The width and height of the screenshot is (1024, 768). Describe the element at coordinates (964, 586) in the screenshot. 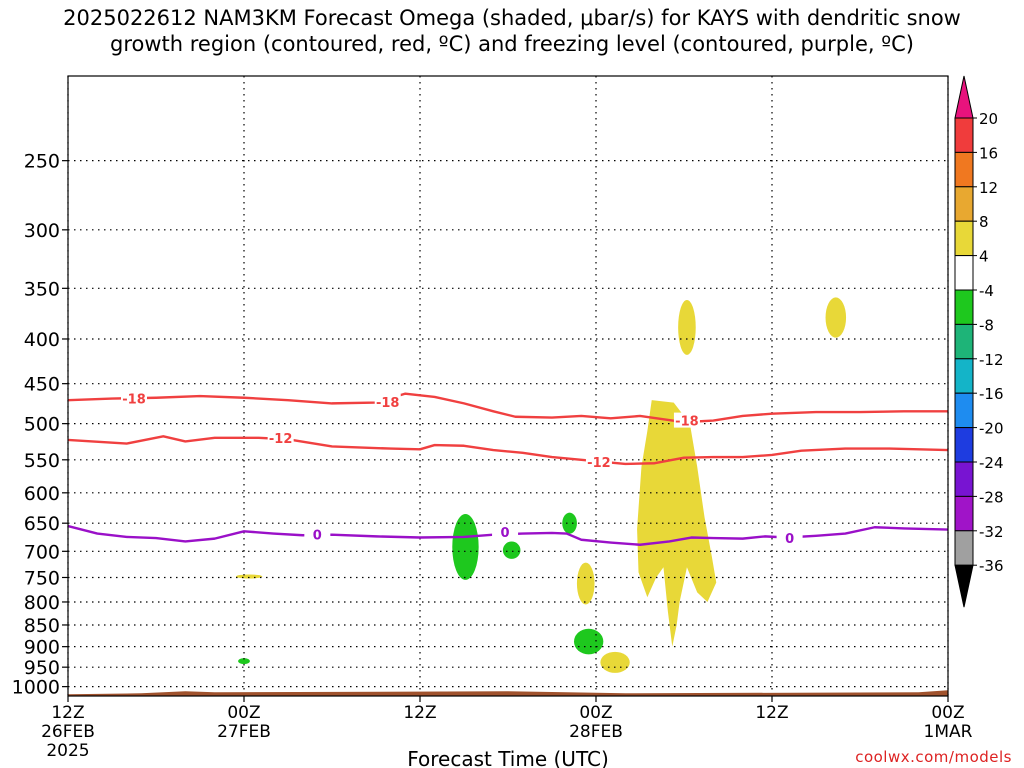

I see `colorbar-bottom-arrow` at that location.